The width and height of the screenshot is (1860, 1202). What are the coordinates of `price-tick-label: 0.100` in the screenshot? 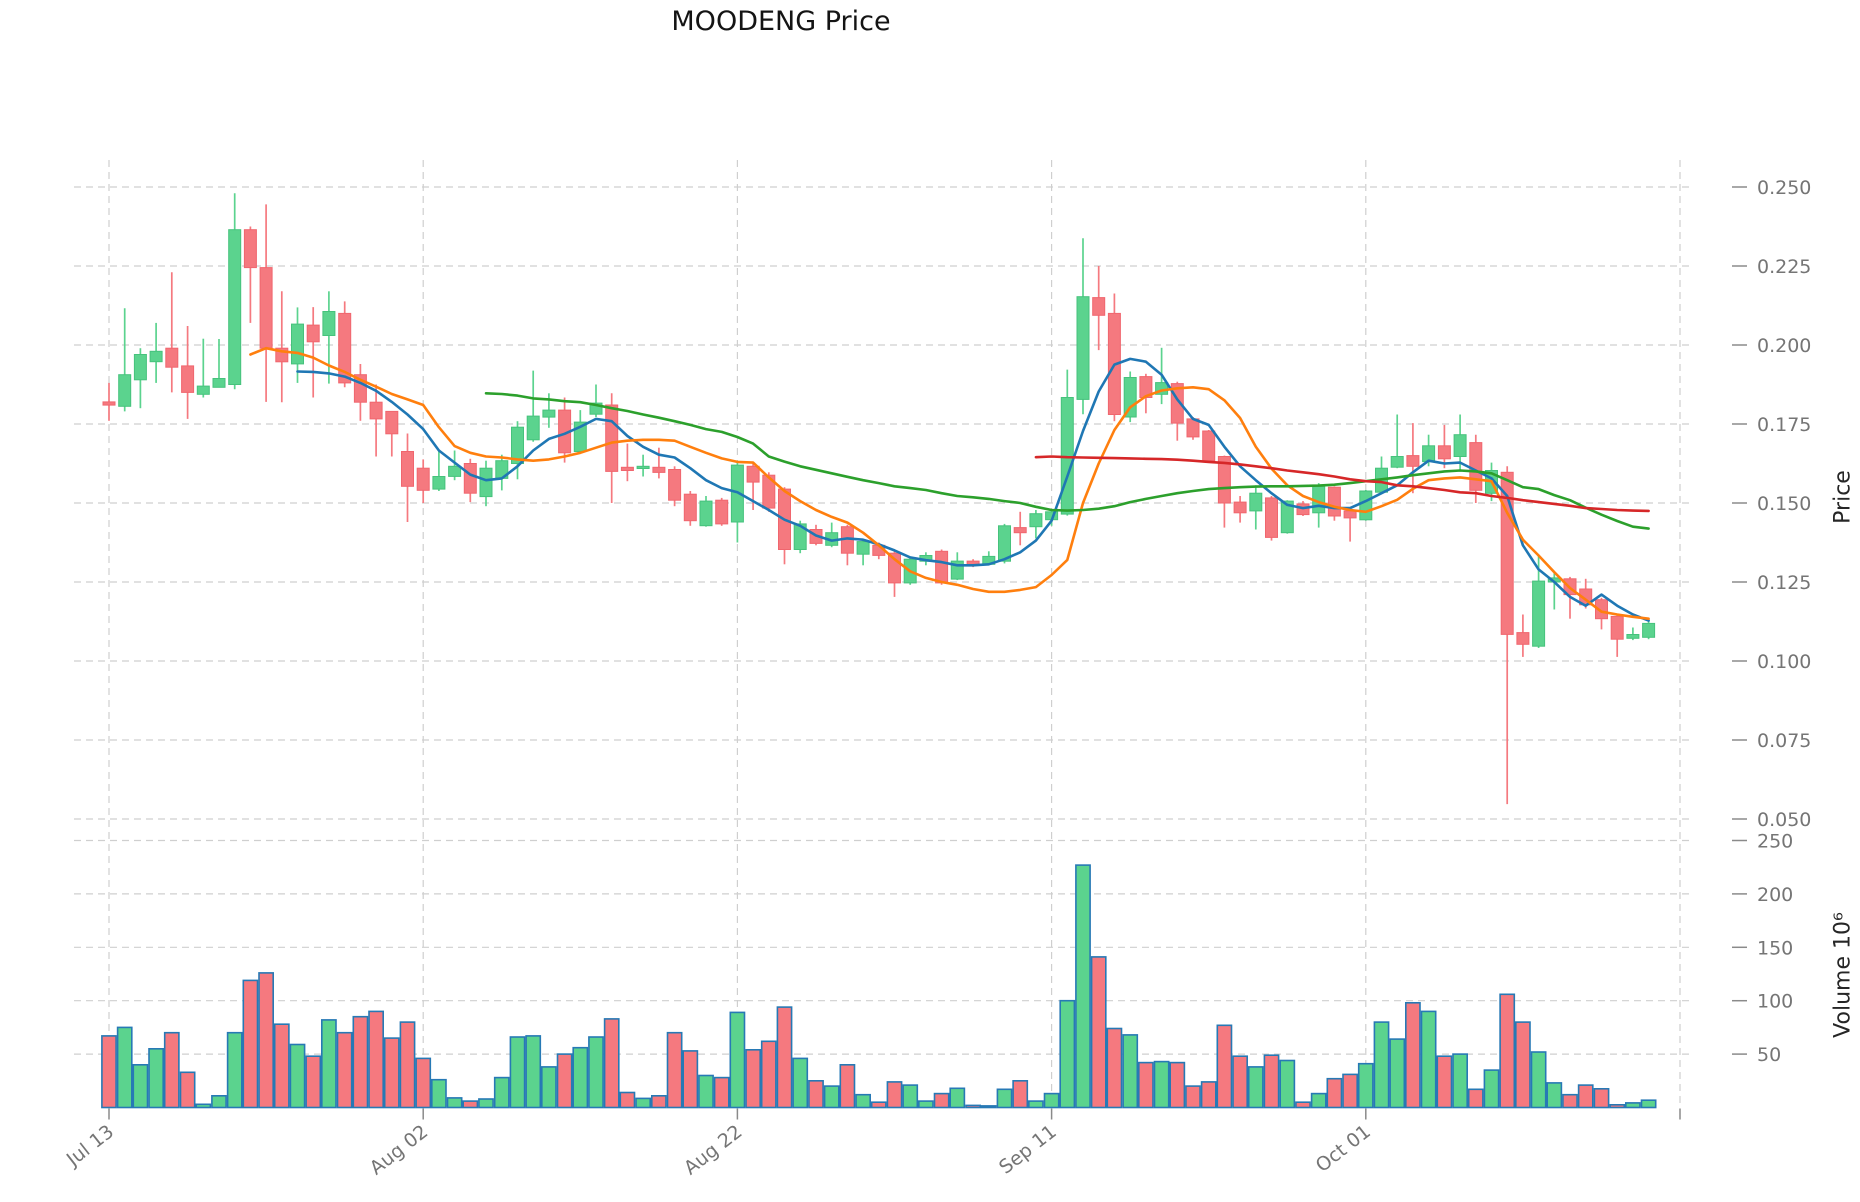 It's located at (1784, 662).